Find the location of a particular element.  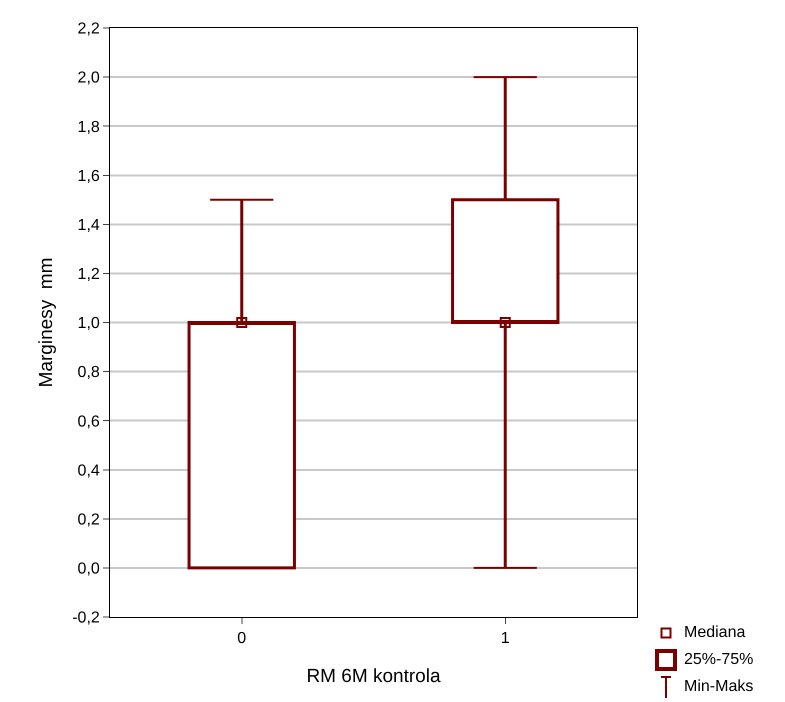

x-tick-label: 1 is located at coordinates (505, 639).